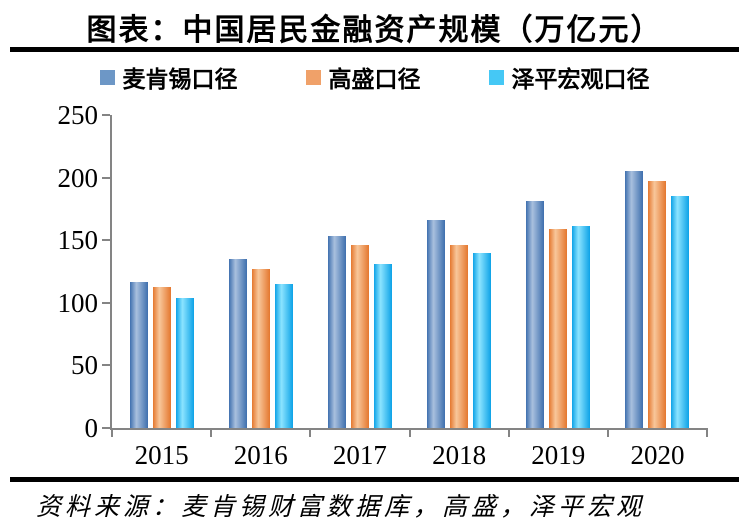  I want to click on bar-group-2017, so click(359, 271).